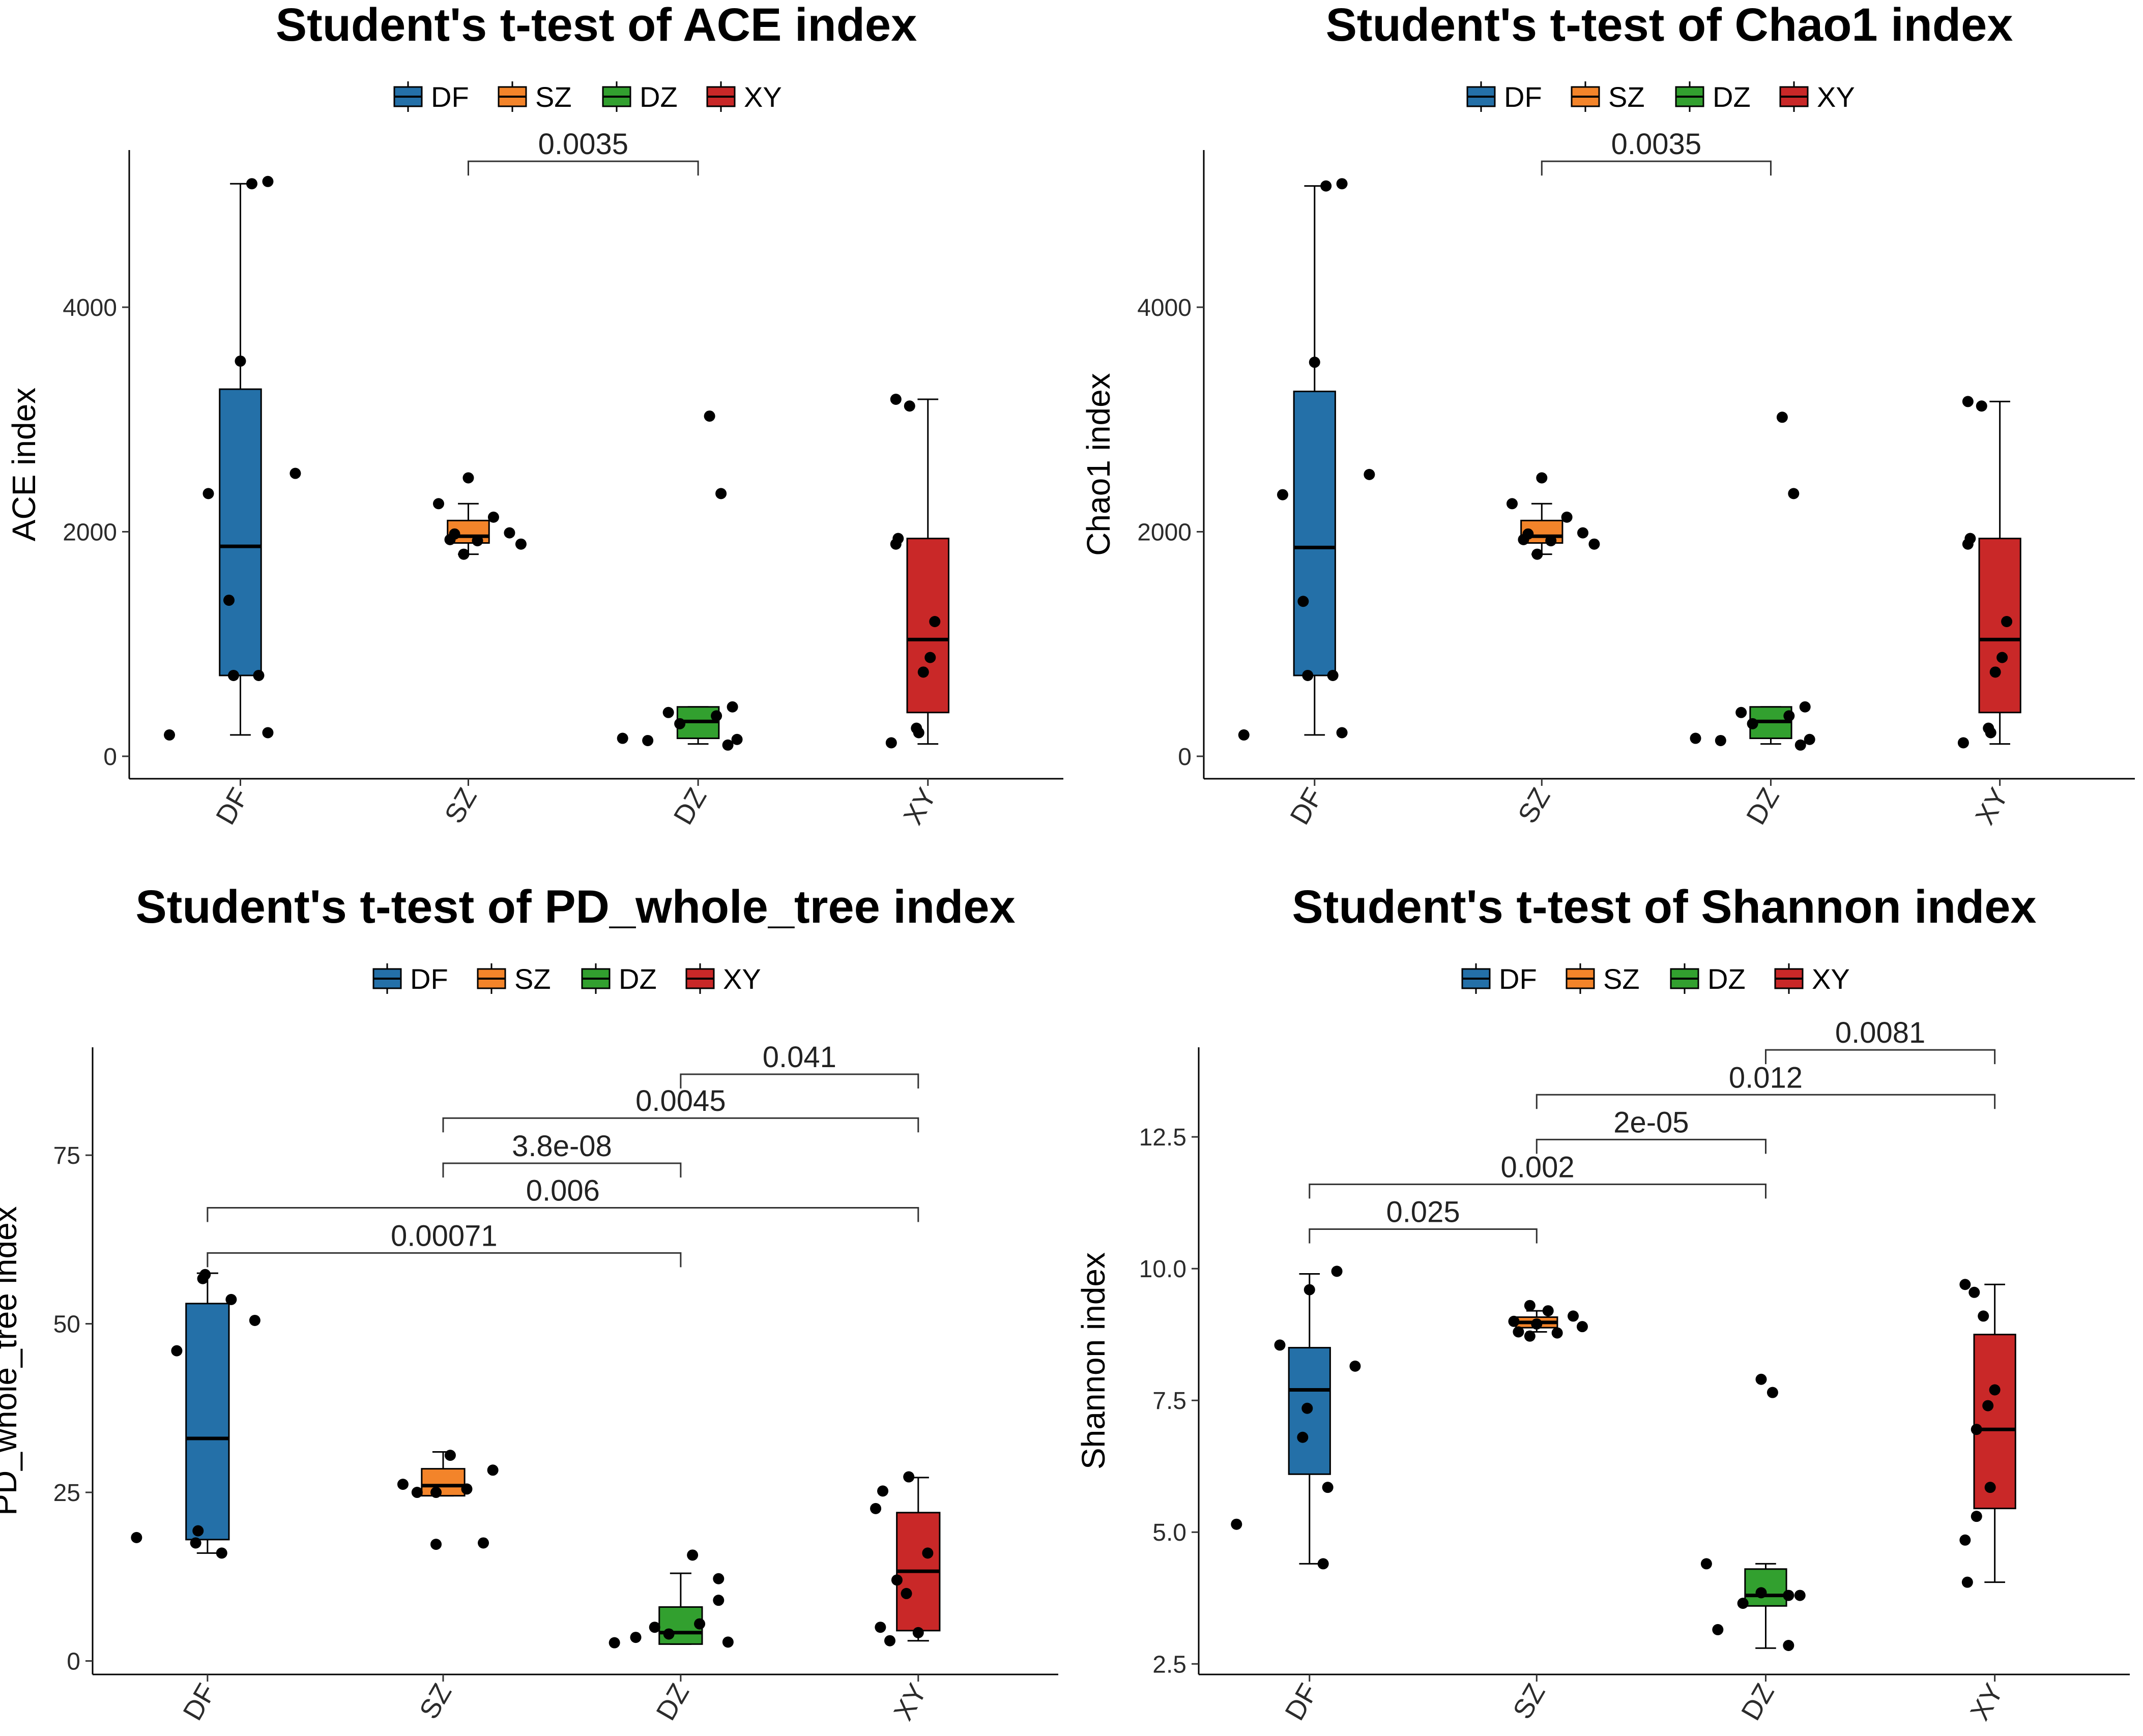 This screenshot has width=2143, height=1736. What do you see at coordinates (2000, 572) in the screenshot?
I see `box-xy` at bounding box center [2000, 572].